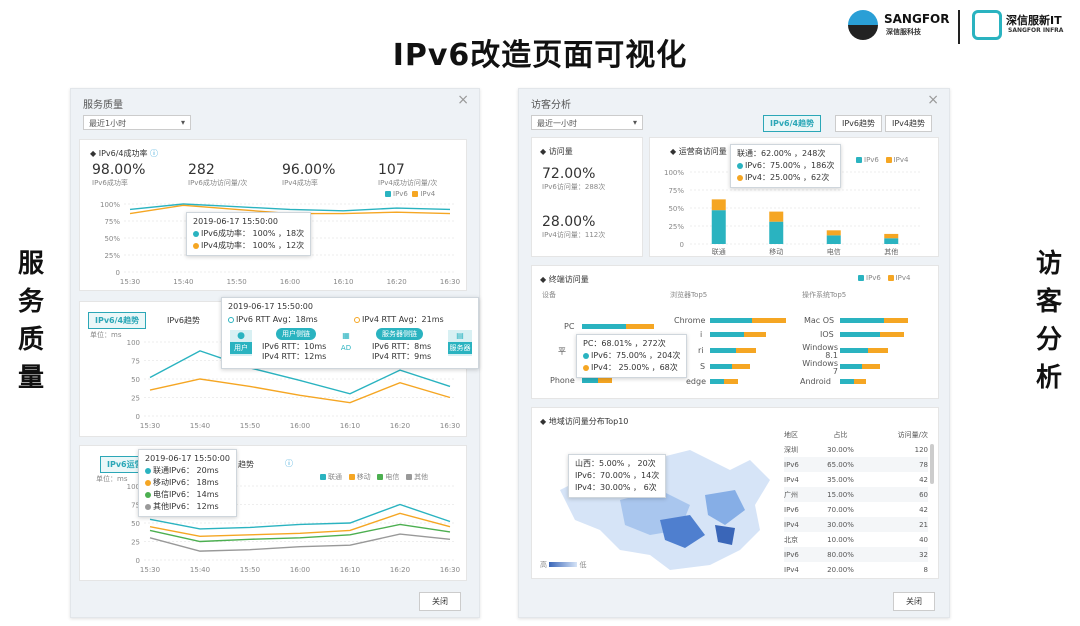  What do you see at coordinates (824, 295) in the screenshot?
I see `col-os: 操作系统Top5` at bounding box center [824, 295].